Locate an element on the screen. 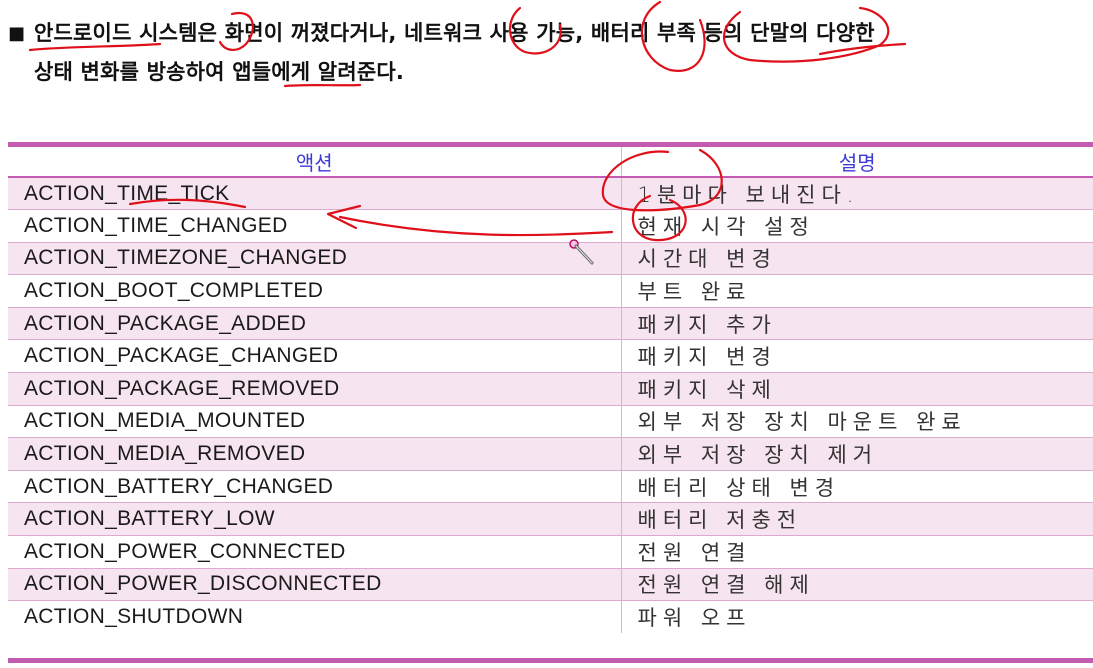 This screenshot has height=668, width=1093. table-row: ACTION_BOOT_COMPLETED 부트 완료 is located at coordinates (550, 291).